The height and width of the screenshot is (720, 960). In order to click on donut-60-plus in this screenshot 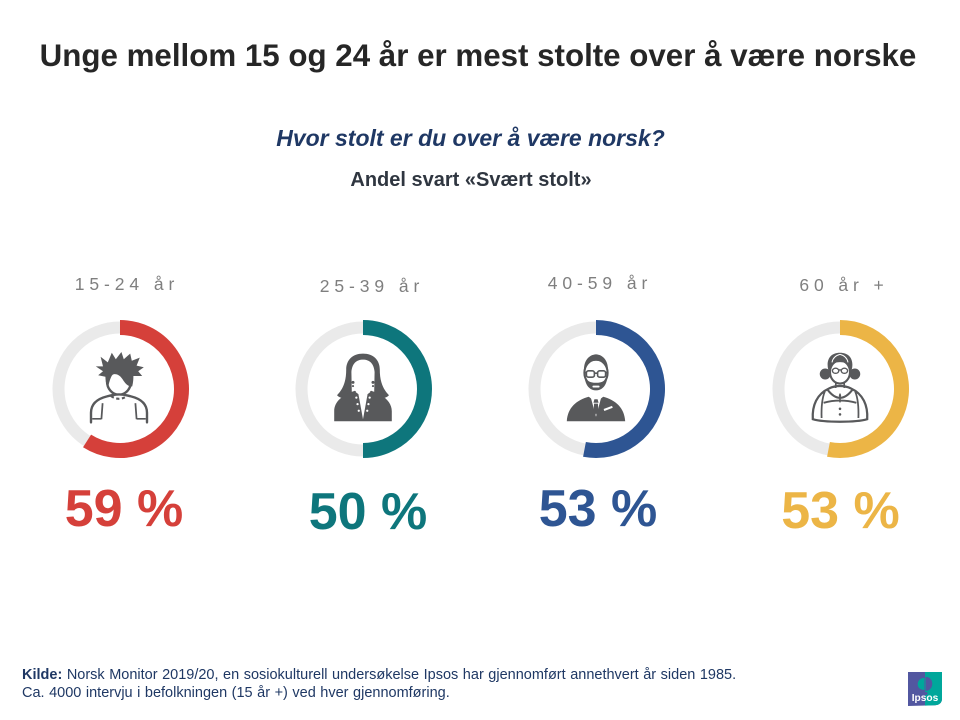, I will do `click(840, 389)`.